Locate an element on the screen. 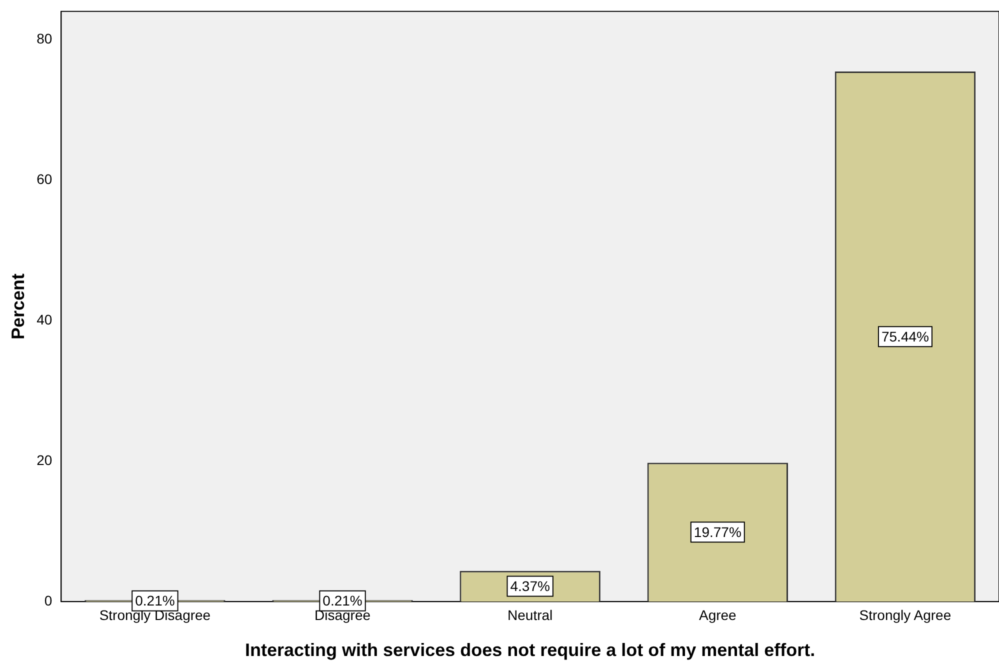 This screenshot has width=999, height=668. x-tick-label: Strongly Disagree is located at coordinates (155, 614).